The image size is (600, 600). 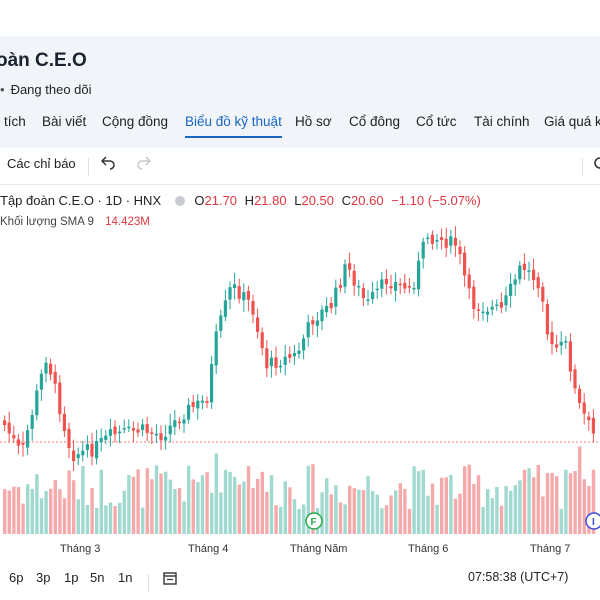 What do you see at coordinates (518, 577) in the screenshot?
I see `clock-time: 07:58:38 (UTC+7)` at bounding box center [518, 577].